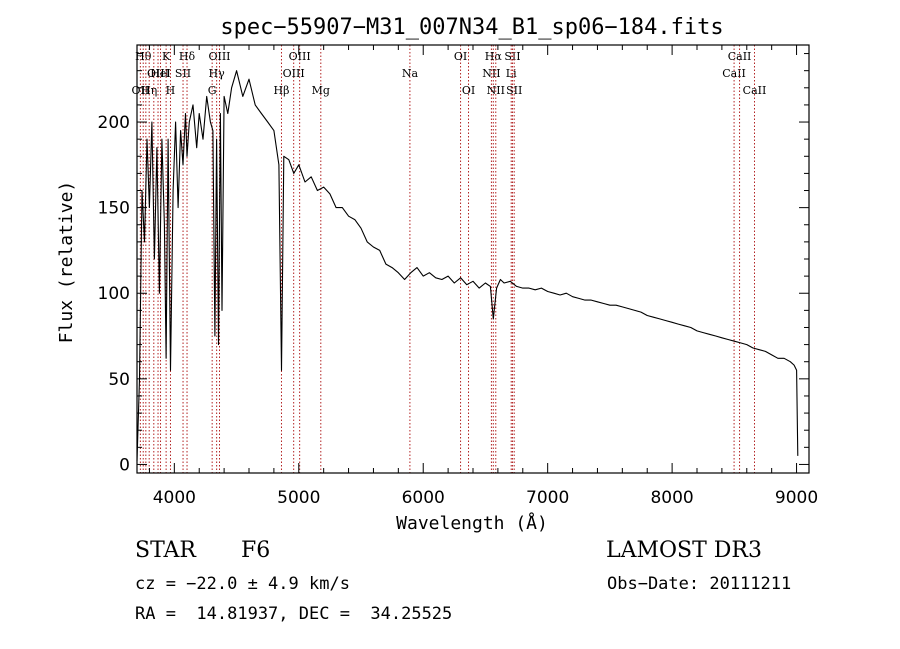 This screenshot has height=649, width=900. I want to click on object-class: STAR, so click(165, 550).